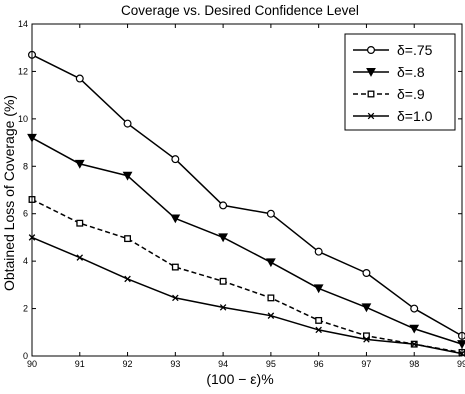 The width and height of the screenshot is (465, 394). What do you see at coordinates (128, 364) in the screenshot?
I see `x-tick-label: 92` at bounding box center [128, 364].